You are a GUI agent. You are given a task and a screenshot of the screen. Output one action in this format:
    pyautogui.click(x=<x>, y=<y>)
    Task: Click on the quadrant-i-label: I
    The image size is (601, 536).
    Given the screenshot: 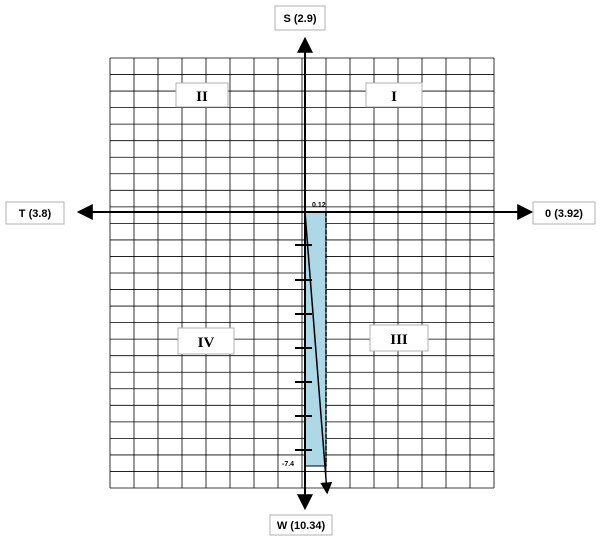 What is the action you would take?
    pyautogui.click(x=394, y=97)
    